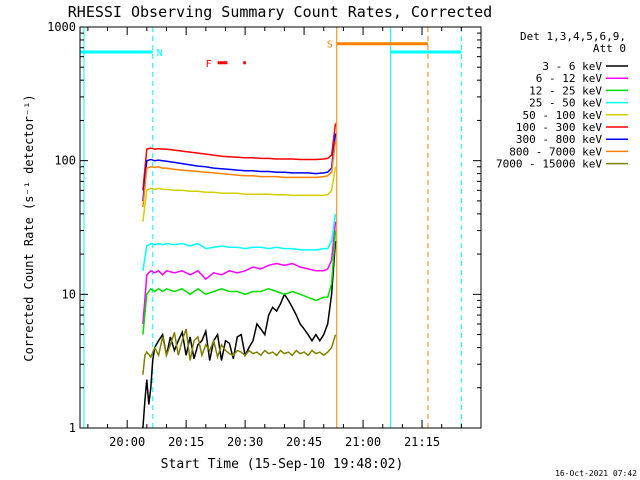 The height and width of the screenshot is (480, 640). What do you see at coordinates (282, 464) in the screenshot?
I see `x-axis-label: Start Time (15-Sep-10 19:48:02)` at bounding box center [282, 464].